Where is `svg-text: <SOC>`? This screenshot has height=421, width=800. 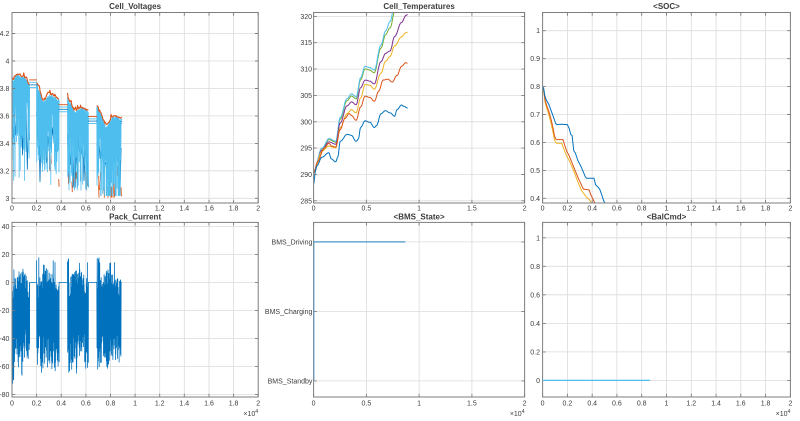
svg-text: <SOC> is located at coordinates (666, 6).